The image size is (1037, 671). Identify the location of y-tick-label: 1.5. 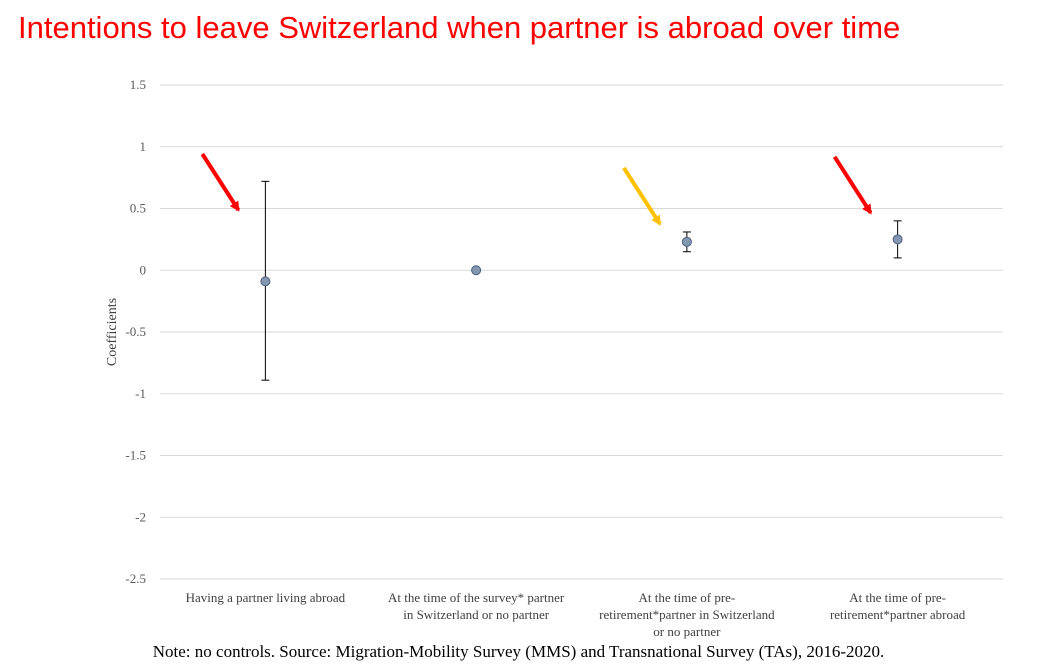
(138, 84).